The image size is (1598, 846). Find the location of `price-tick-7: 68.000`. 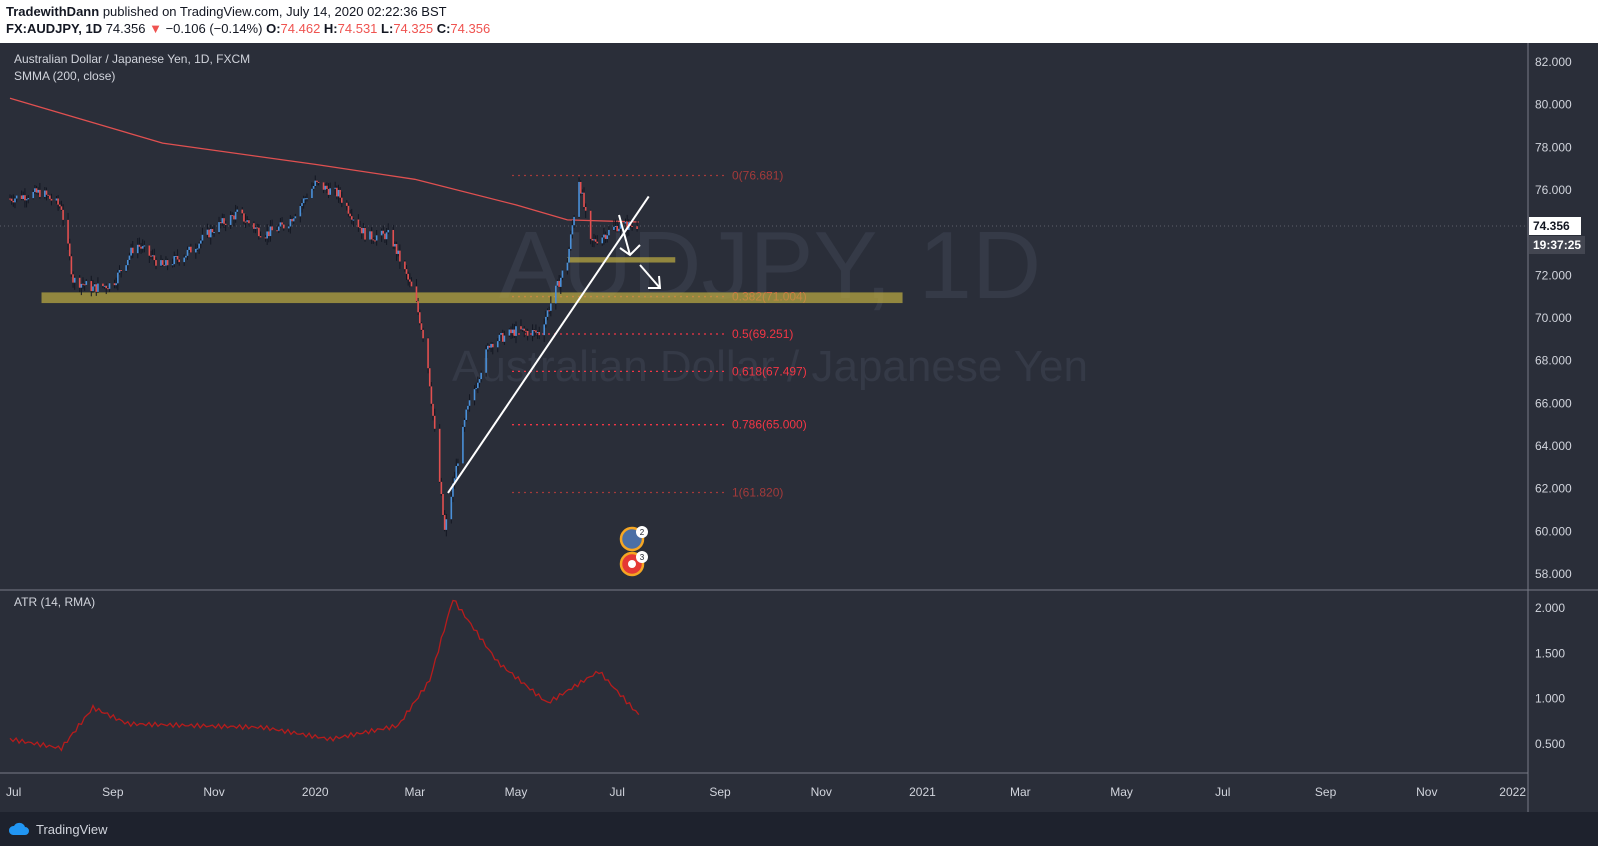

price-tick-7: 68.000 is located at coordinates (1553, 361).